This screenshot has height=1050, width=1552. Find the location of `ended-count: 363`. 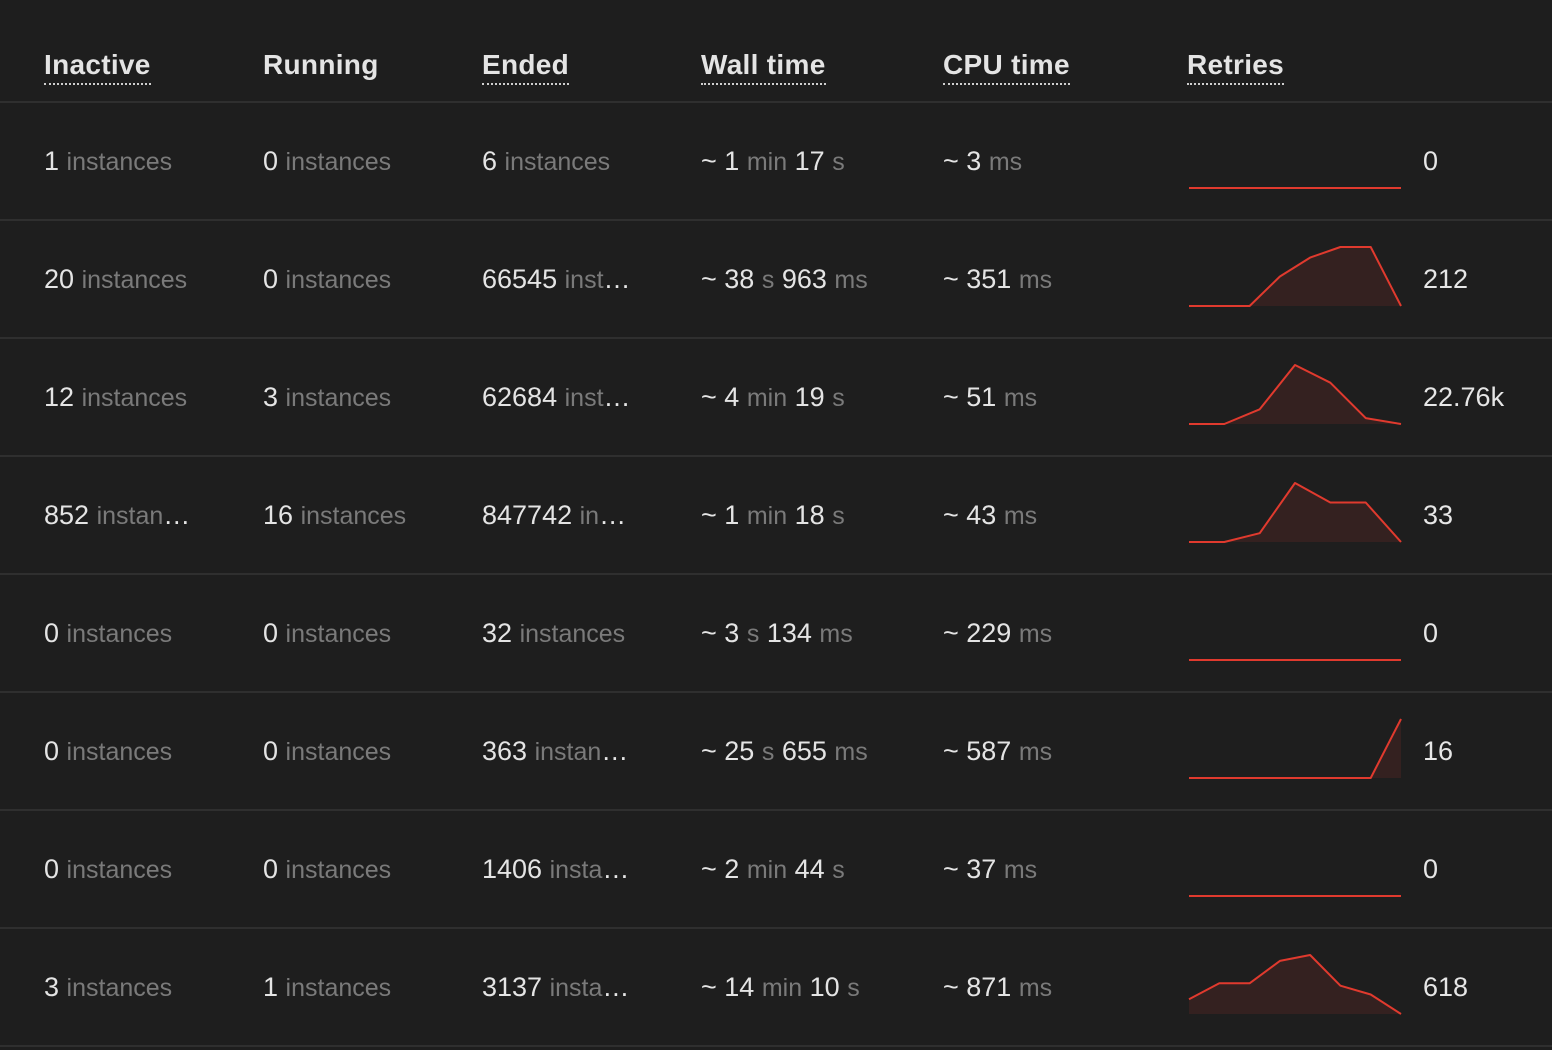

ended-count: 363 is located at coordinates (505, 751).